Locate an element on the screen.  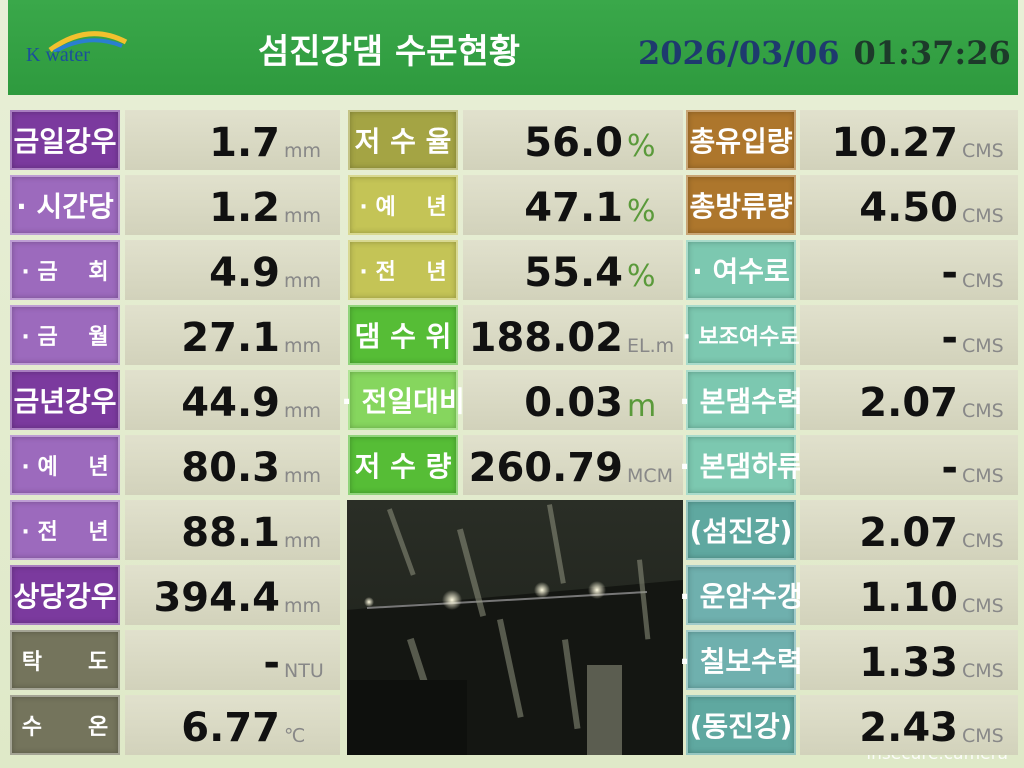
camera-view is located at coordinates (515, 627).